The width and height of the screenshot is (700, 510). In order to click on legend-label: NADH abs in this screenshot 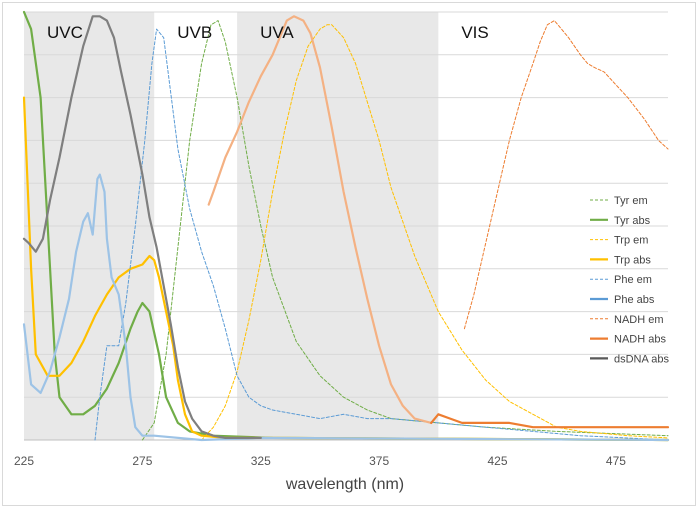, I will do `click(640, 340)`.